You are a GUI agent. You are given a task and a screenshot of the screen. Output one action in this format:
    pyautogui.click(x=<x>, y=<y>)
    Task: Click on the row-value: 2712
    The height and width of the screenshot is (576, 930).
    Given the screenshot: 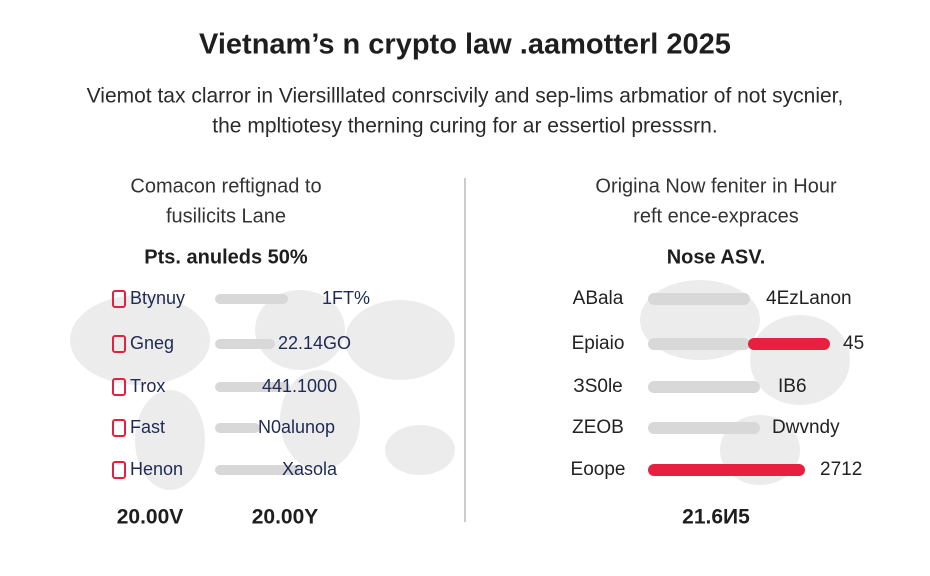 What is the action you would take?
    pyautogui.click(x=841, y=469)
    